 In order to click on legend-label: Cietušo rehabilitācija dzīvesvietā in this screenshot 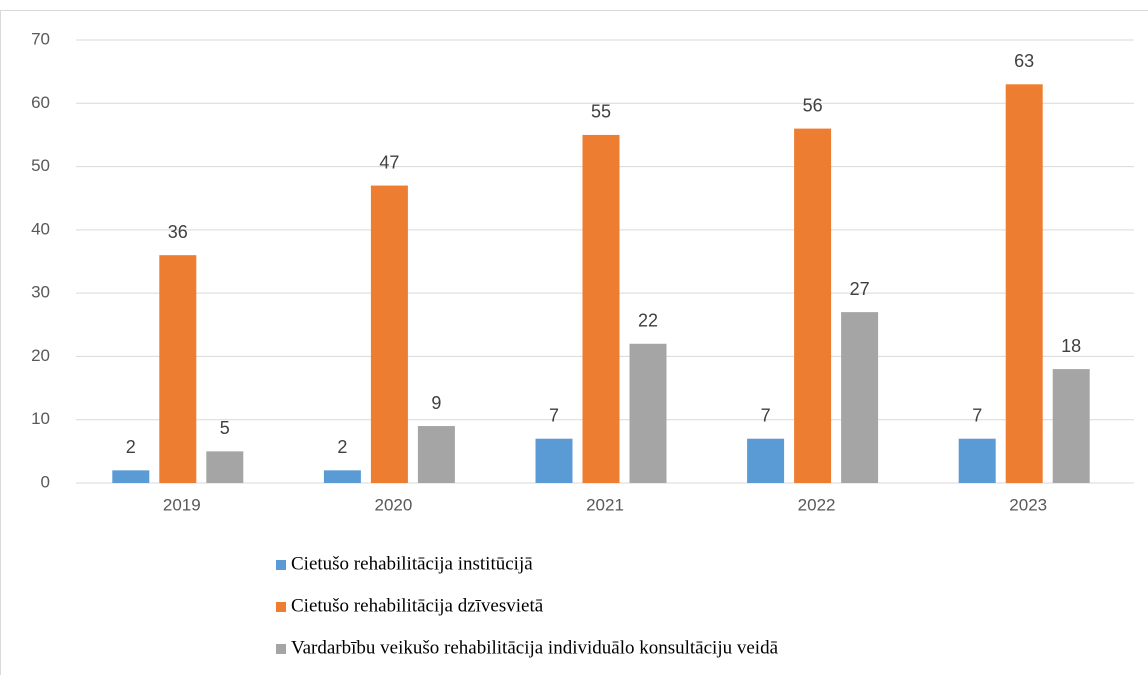, I will do `click(417, 605)`.